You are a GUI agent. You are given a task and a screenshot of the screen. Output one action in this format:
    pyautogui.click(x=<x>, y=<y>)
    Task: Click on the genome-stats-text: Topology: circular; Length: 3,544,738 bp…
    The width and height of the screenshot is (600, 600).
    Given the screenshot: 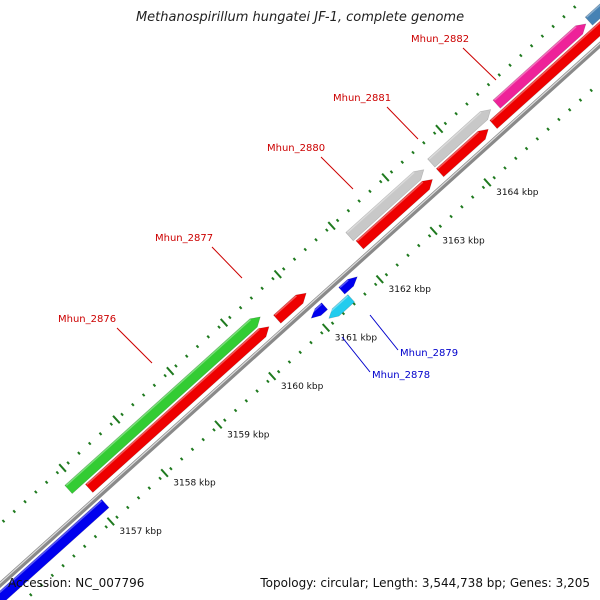 What is the action you would take?
    pyautogui.click(x=425, y=583)
    